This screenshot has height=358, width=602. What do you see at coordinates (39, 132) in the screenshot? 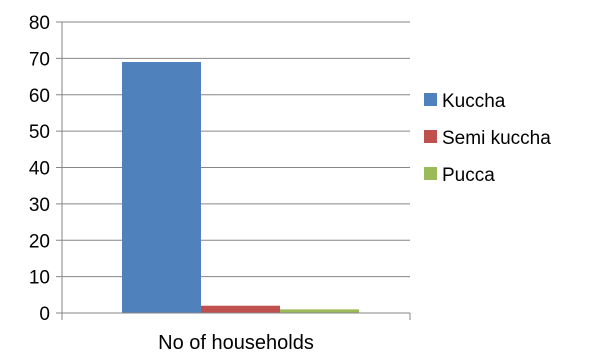
I see `y-tick-label: 50` at bounding box center [39, 132].